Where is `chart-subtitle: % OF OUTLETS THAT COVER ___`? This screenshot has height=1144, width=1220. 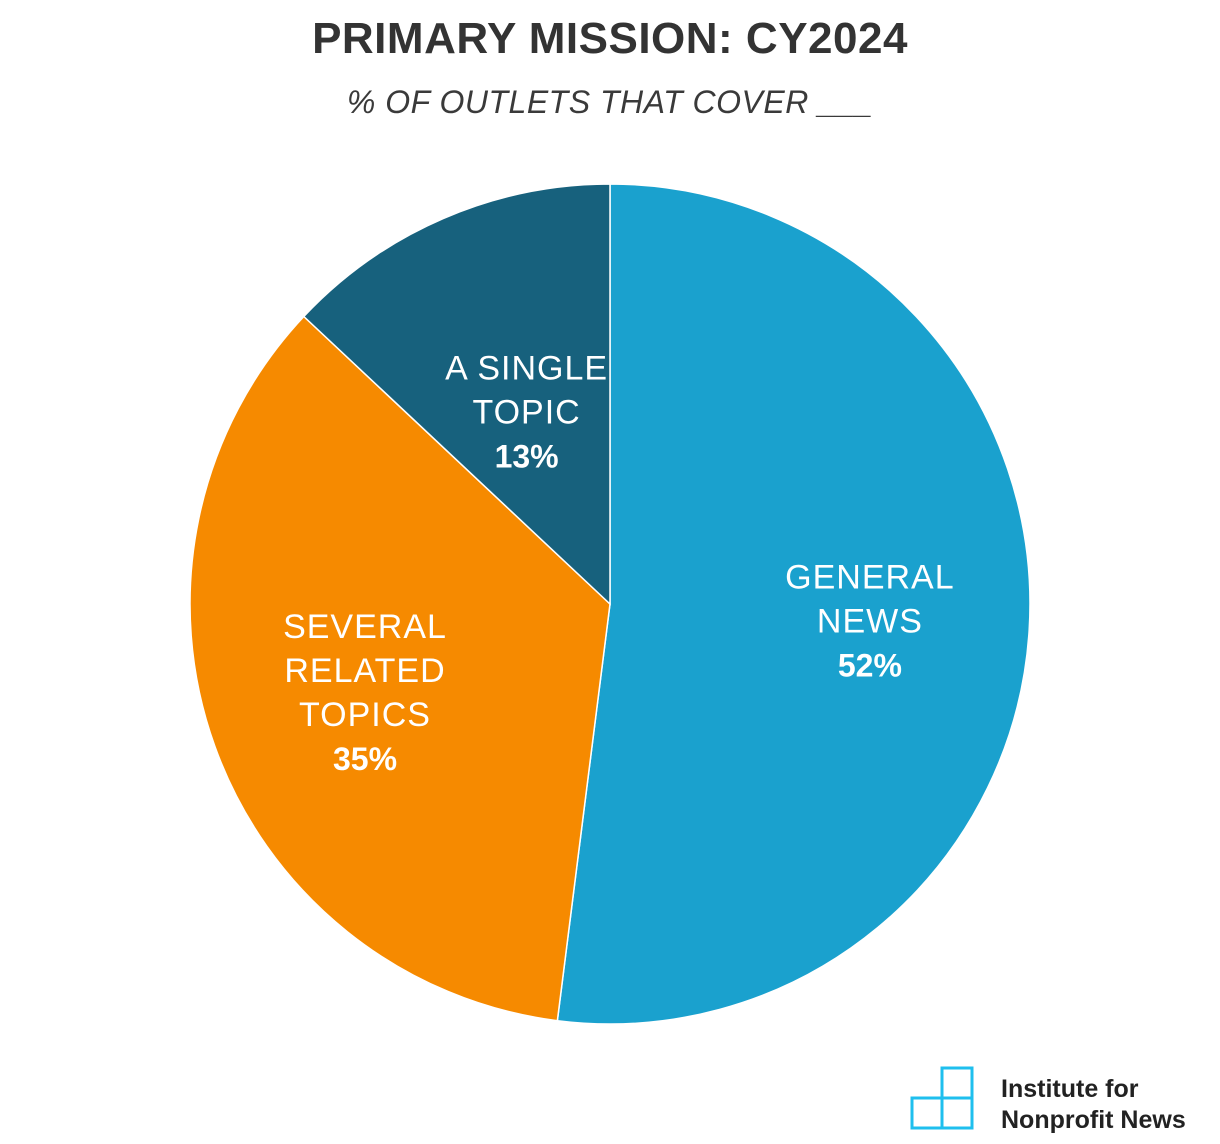
chart-subtitle: % OF OUTLETS THAT COVER ___ is located at coordinates (610, 102).